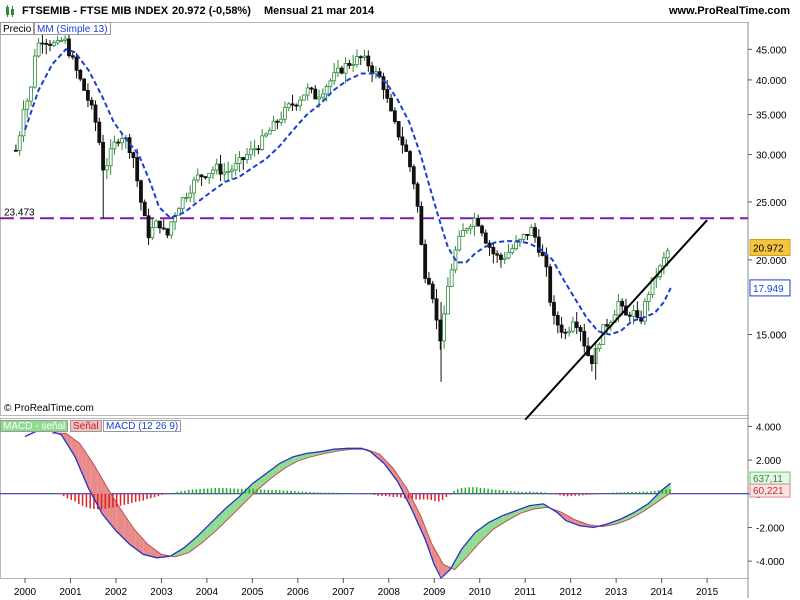  What do you see at coordinates (319, 11) in the screenshot?
I see `period-label: Mensual 21 mar 2014` at bounding box center [319, 11].